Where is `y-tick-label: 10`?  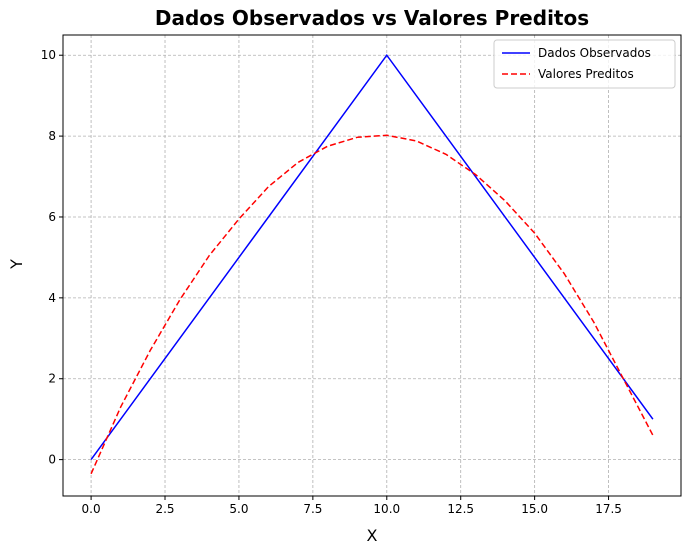
y-tick-label: 10 is located at coordinates (48, 55).